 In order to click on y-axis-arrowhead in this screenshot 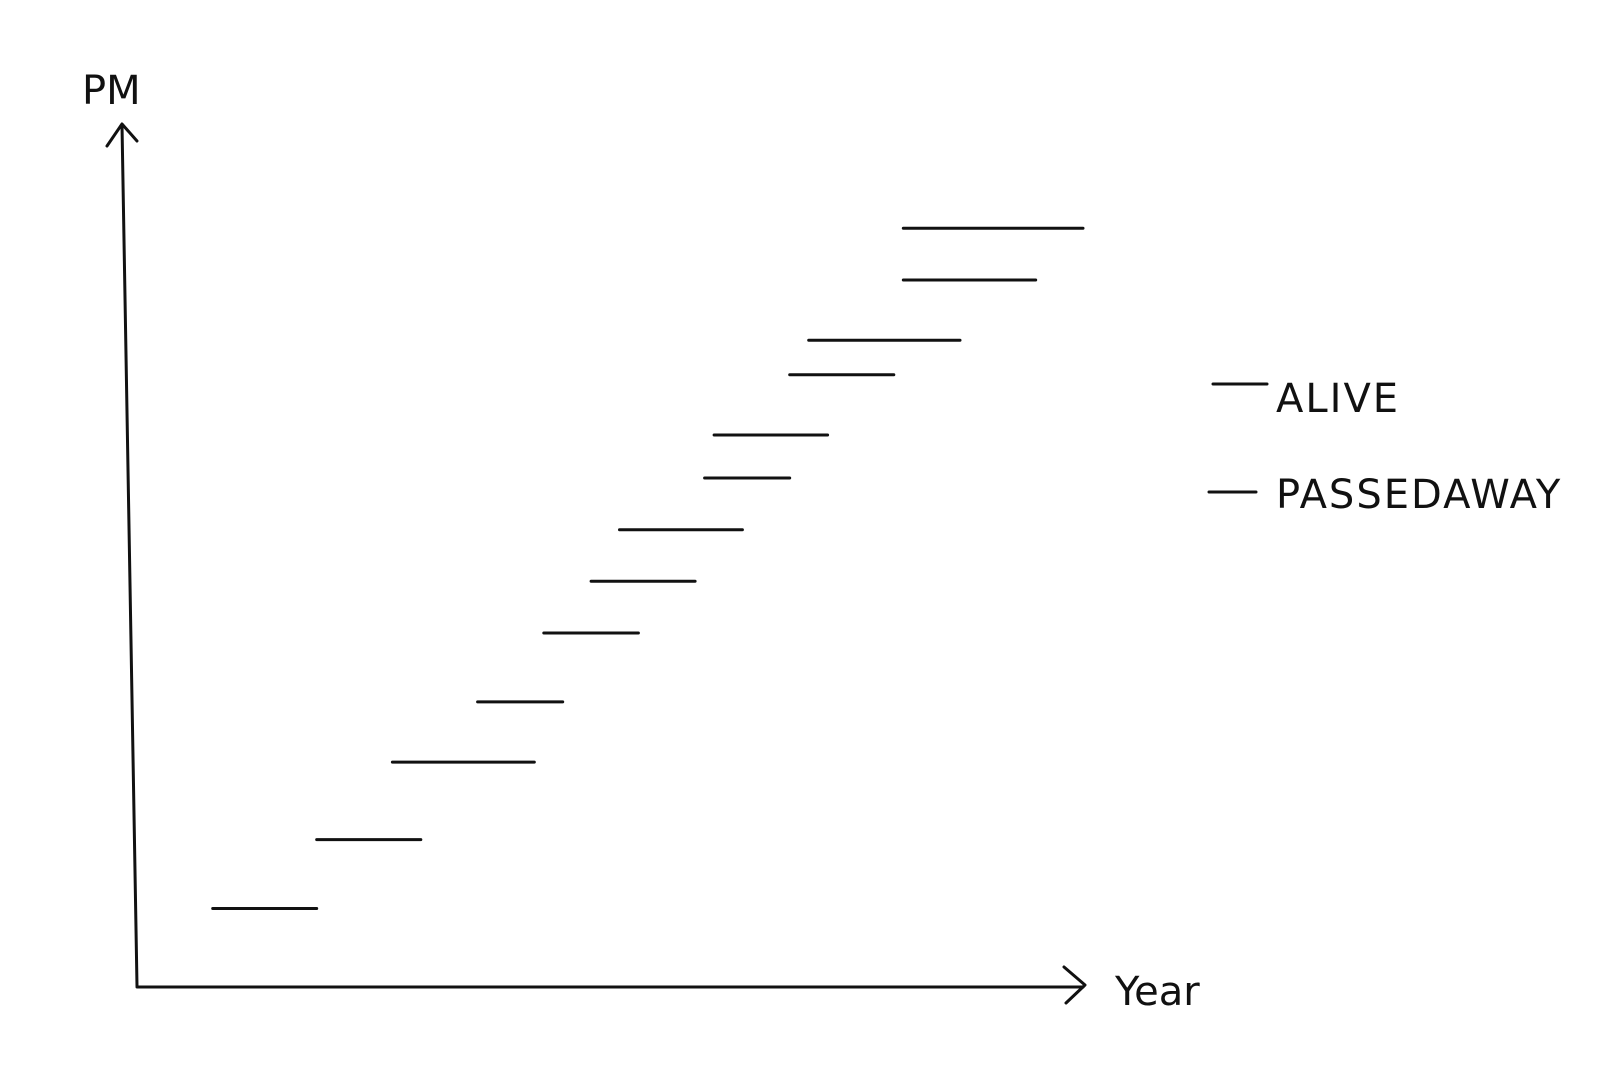, I will do `click(122, 135)`.